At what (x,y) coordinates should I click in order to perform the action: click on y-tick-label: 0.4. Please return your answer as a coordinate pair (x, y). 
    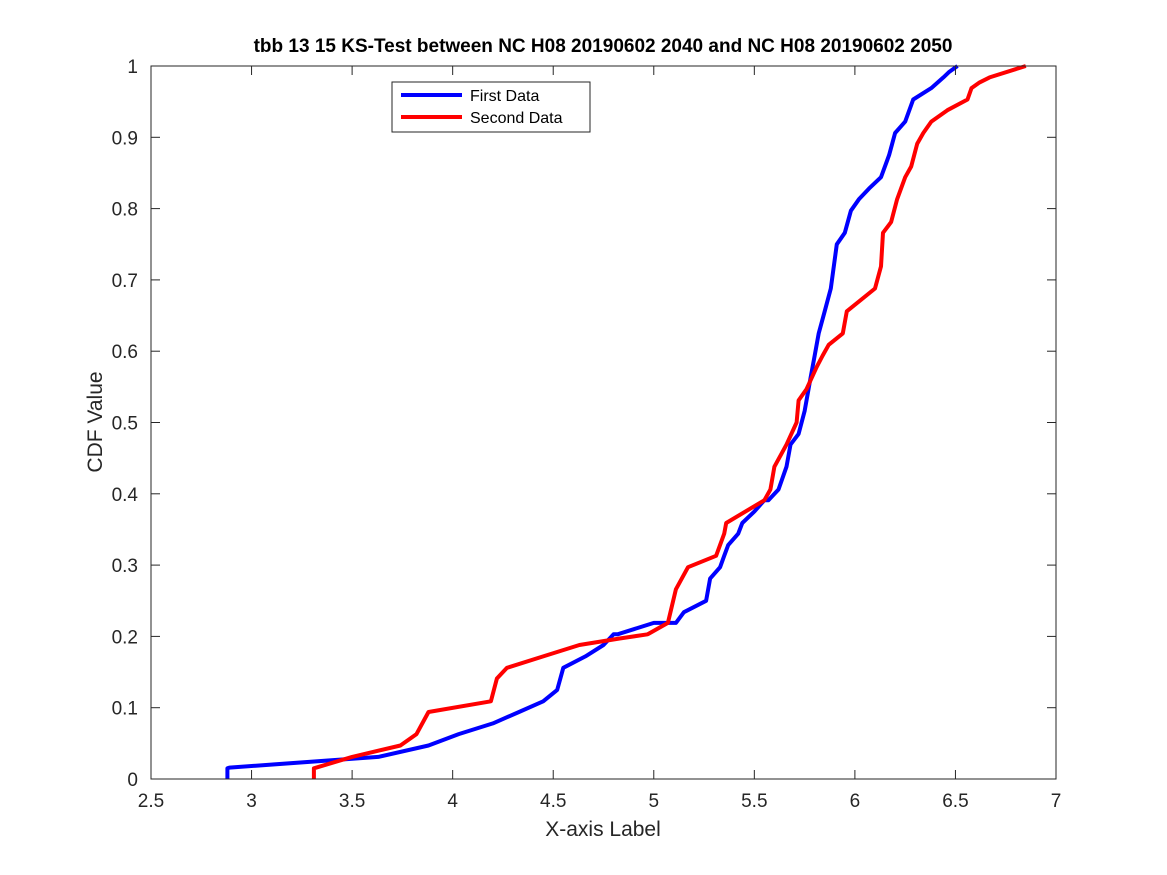
    Looking at the image, I should click on (125, 495).